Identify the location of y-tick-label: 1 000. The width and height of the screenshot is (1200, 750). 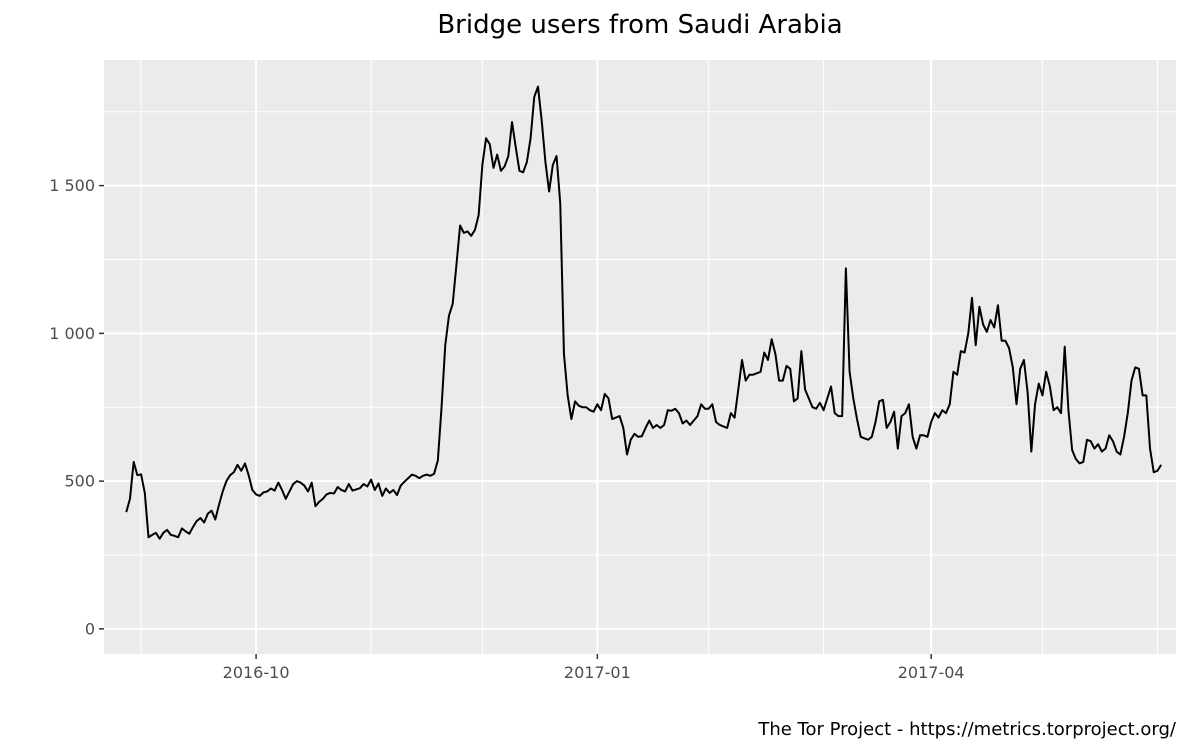
(72, 333).